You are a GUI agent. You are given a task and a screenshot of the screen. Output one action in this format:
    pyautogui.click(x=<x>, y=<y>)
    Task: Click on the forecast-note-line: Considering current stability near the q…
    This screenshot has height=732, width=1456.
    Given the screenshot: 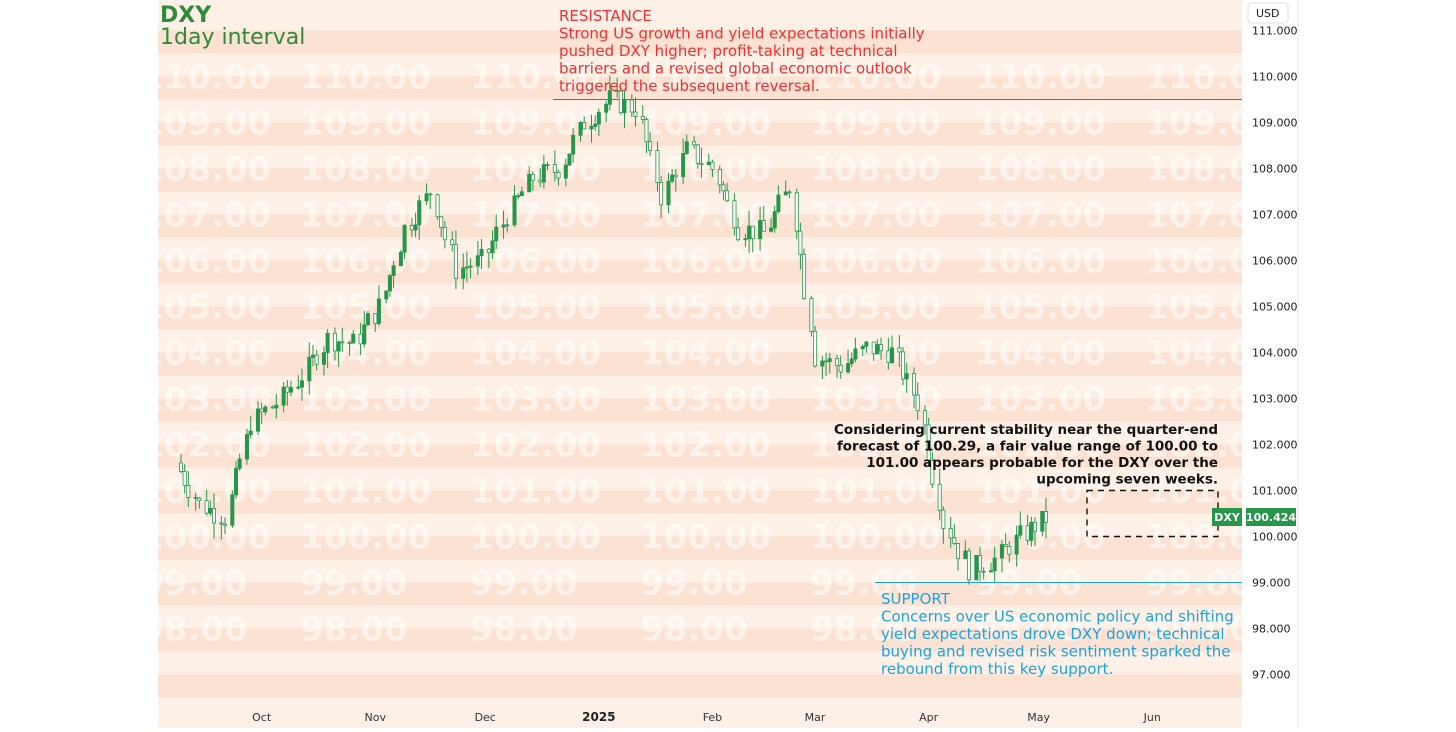 What is the action you would take?
    pyautogui.click(x=1026, y=430)
    